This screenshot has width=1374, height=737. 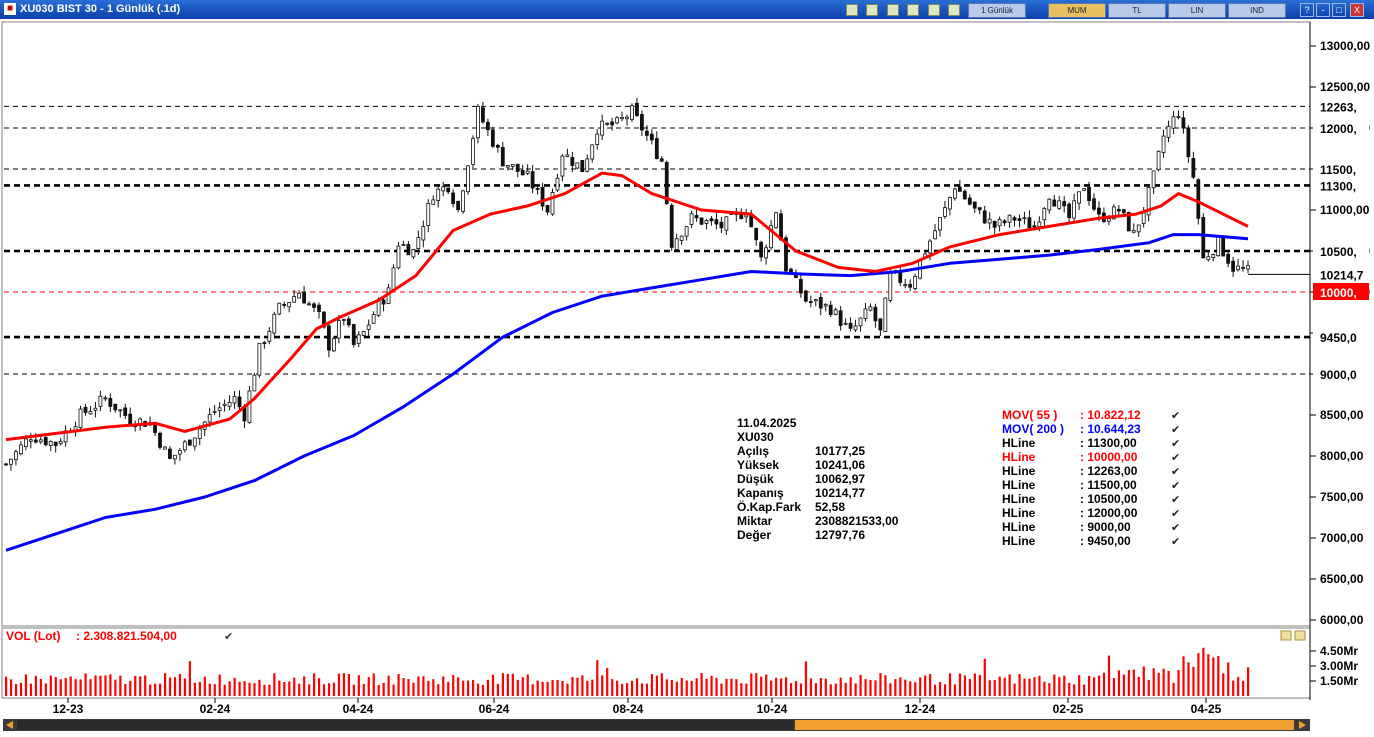 What do you see at coordinates (9, 725) in the screenshot?
I see `scroll-left-icon` at bounding box center [9, 725].